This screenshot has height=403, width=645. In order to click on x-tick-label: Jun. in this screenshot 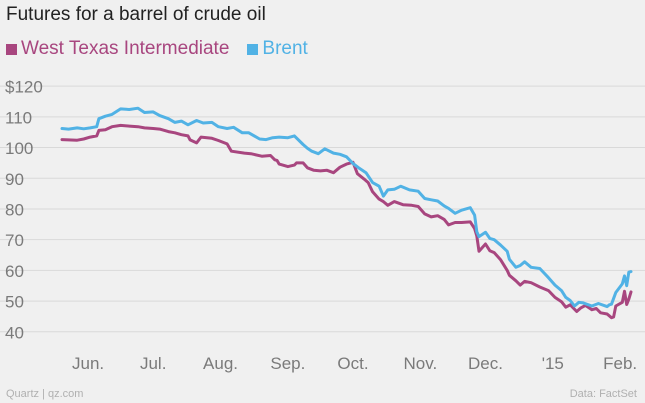, I will do `click(88, 363)`.